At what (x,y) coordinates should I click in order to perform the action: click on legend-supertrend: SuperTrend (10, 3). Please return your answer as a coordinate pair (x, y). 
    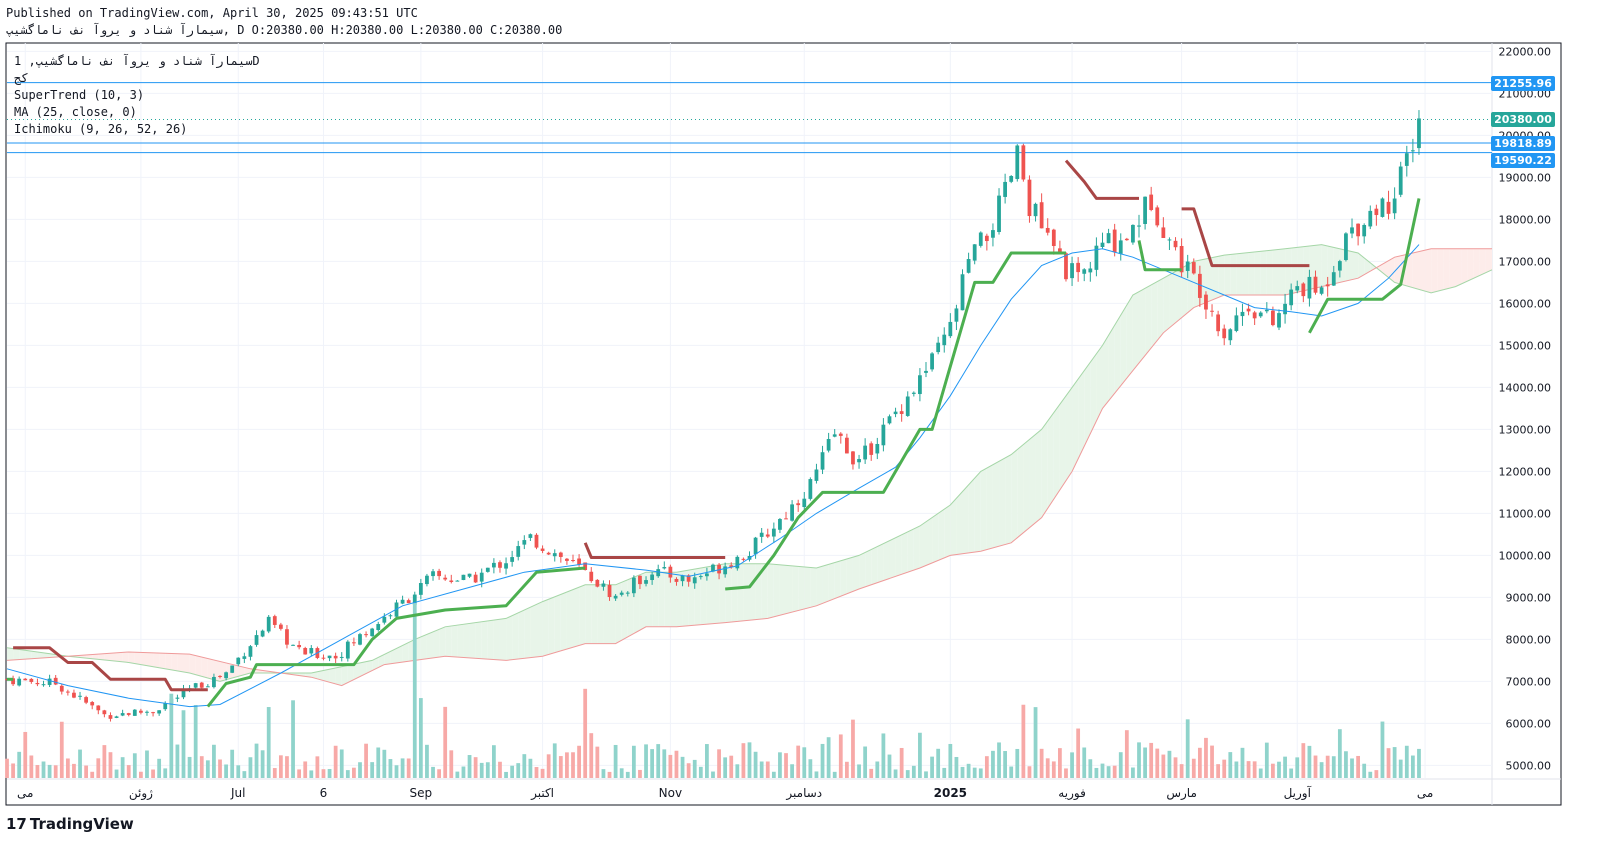
    Looking at the image, I should click on (79, 95).